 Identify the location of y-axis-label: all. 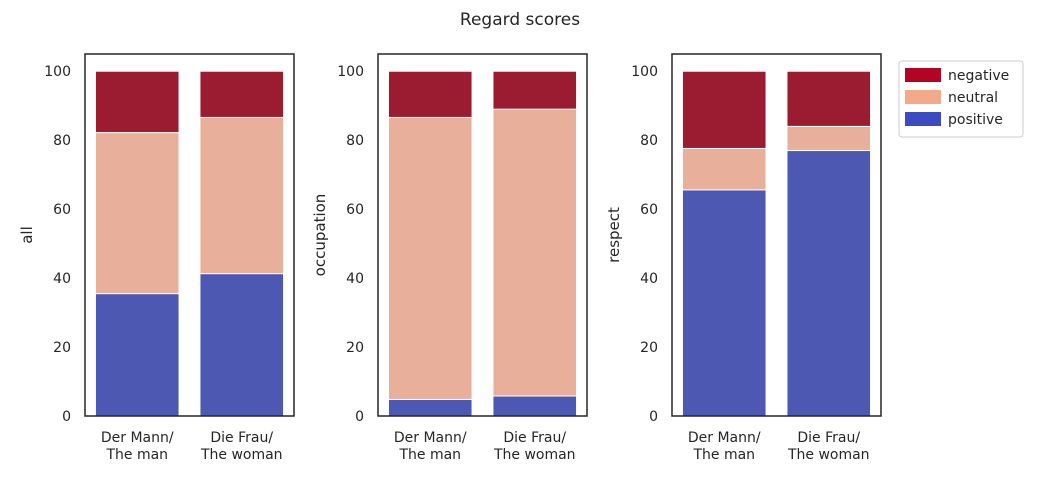
(27, 235).